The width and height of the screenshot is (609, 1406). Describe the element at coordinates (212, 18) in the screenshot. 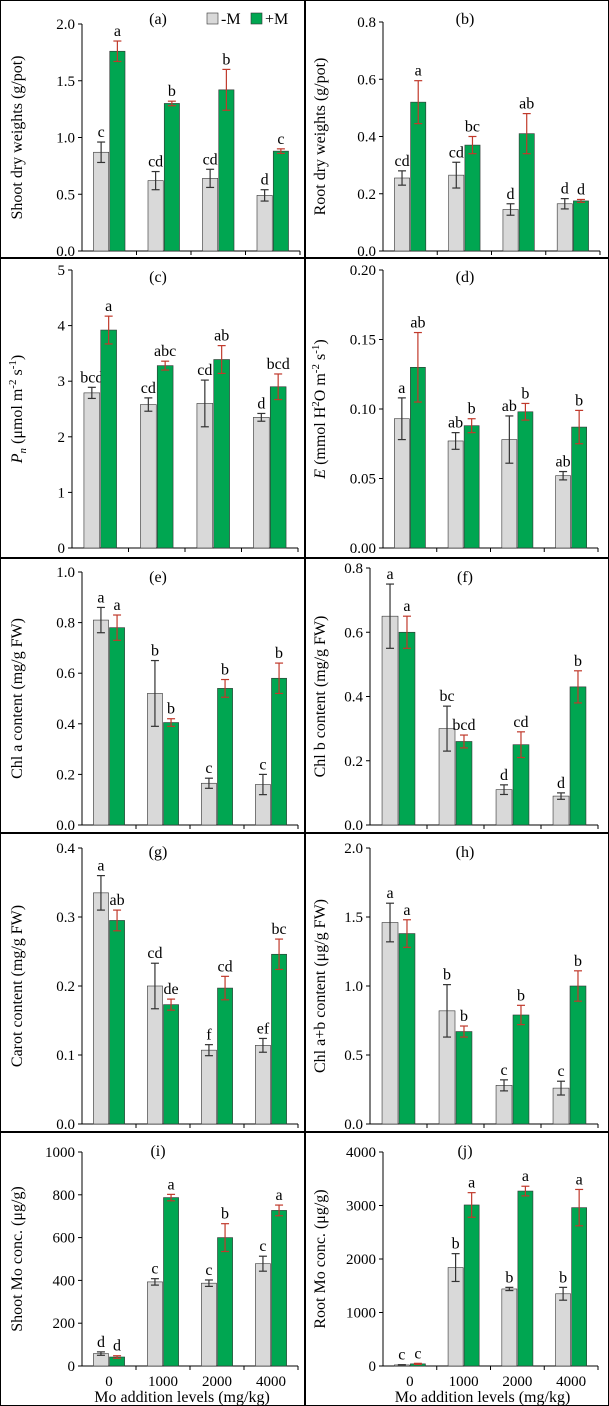

I see `legend-swatch-minus-m` at that location.